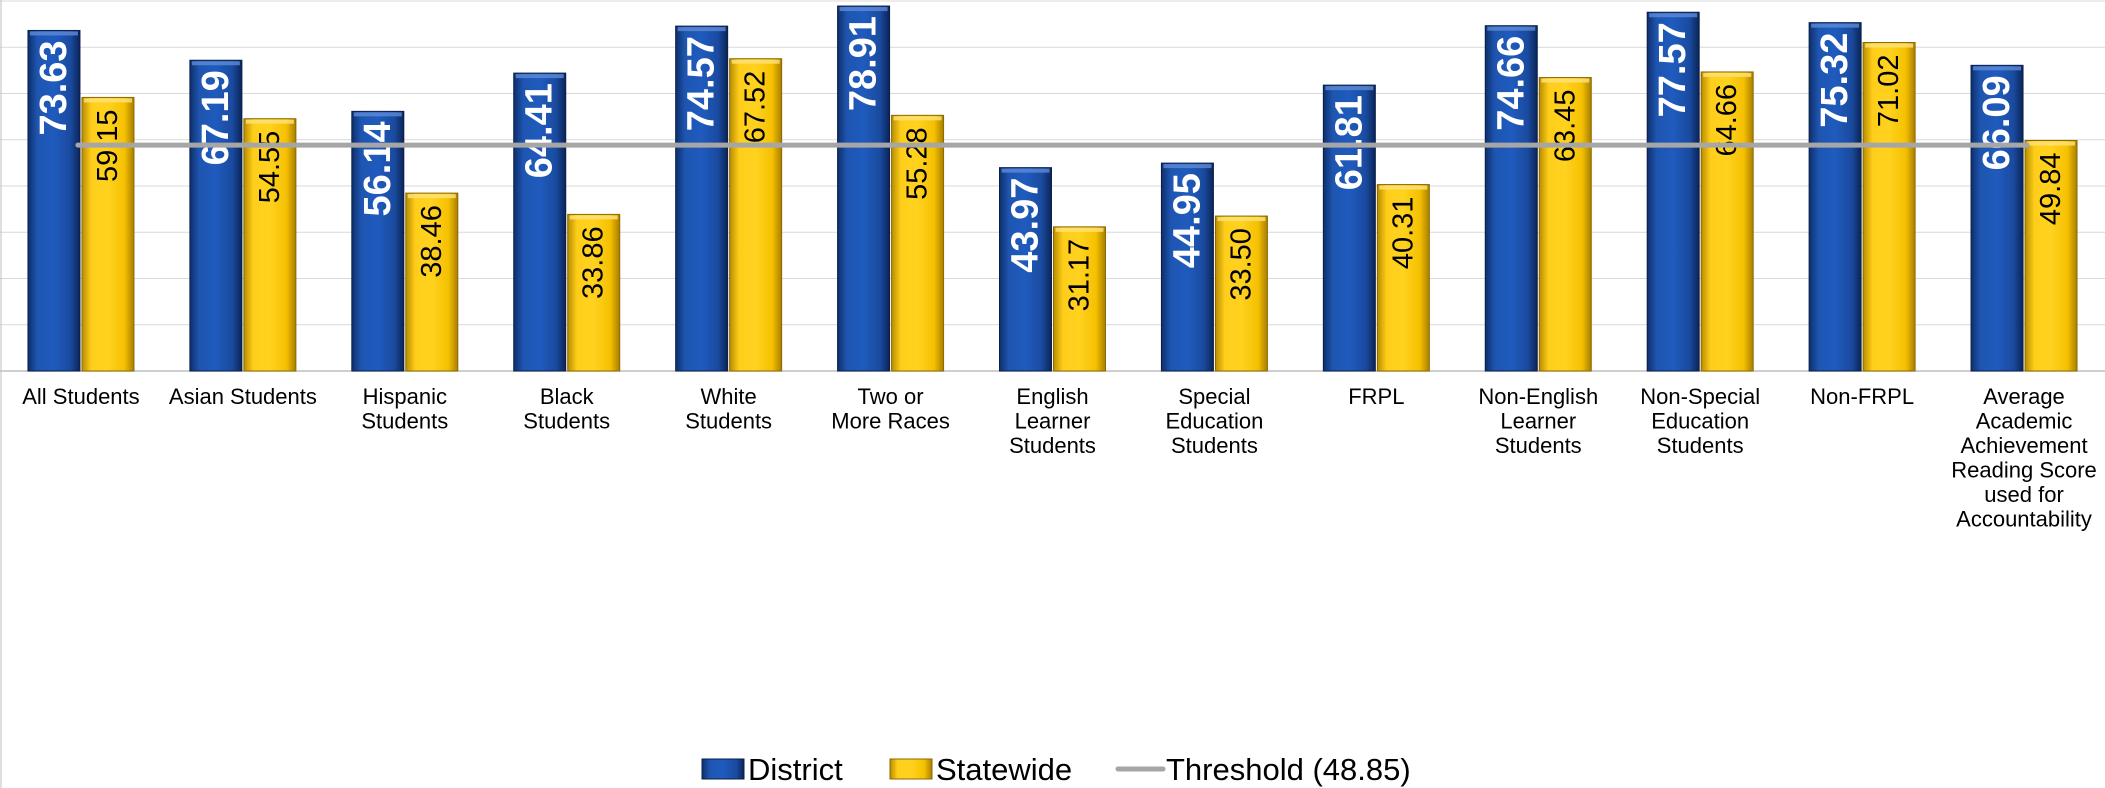  I want to click on category-label: Asian Students, so click(243, 396).